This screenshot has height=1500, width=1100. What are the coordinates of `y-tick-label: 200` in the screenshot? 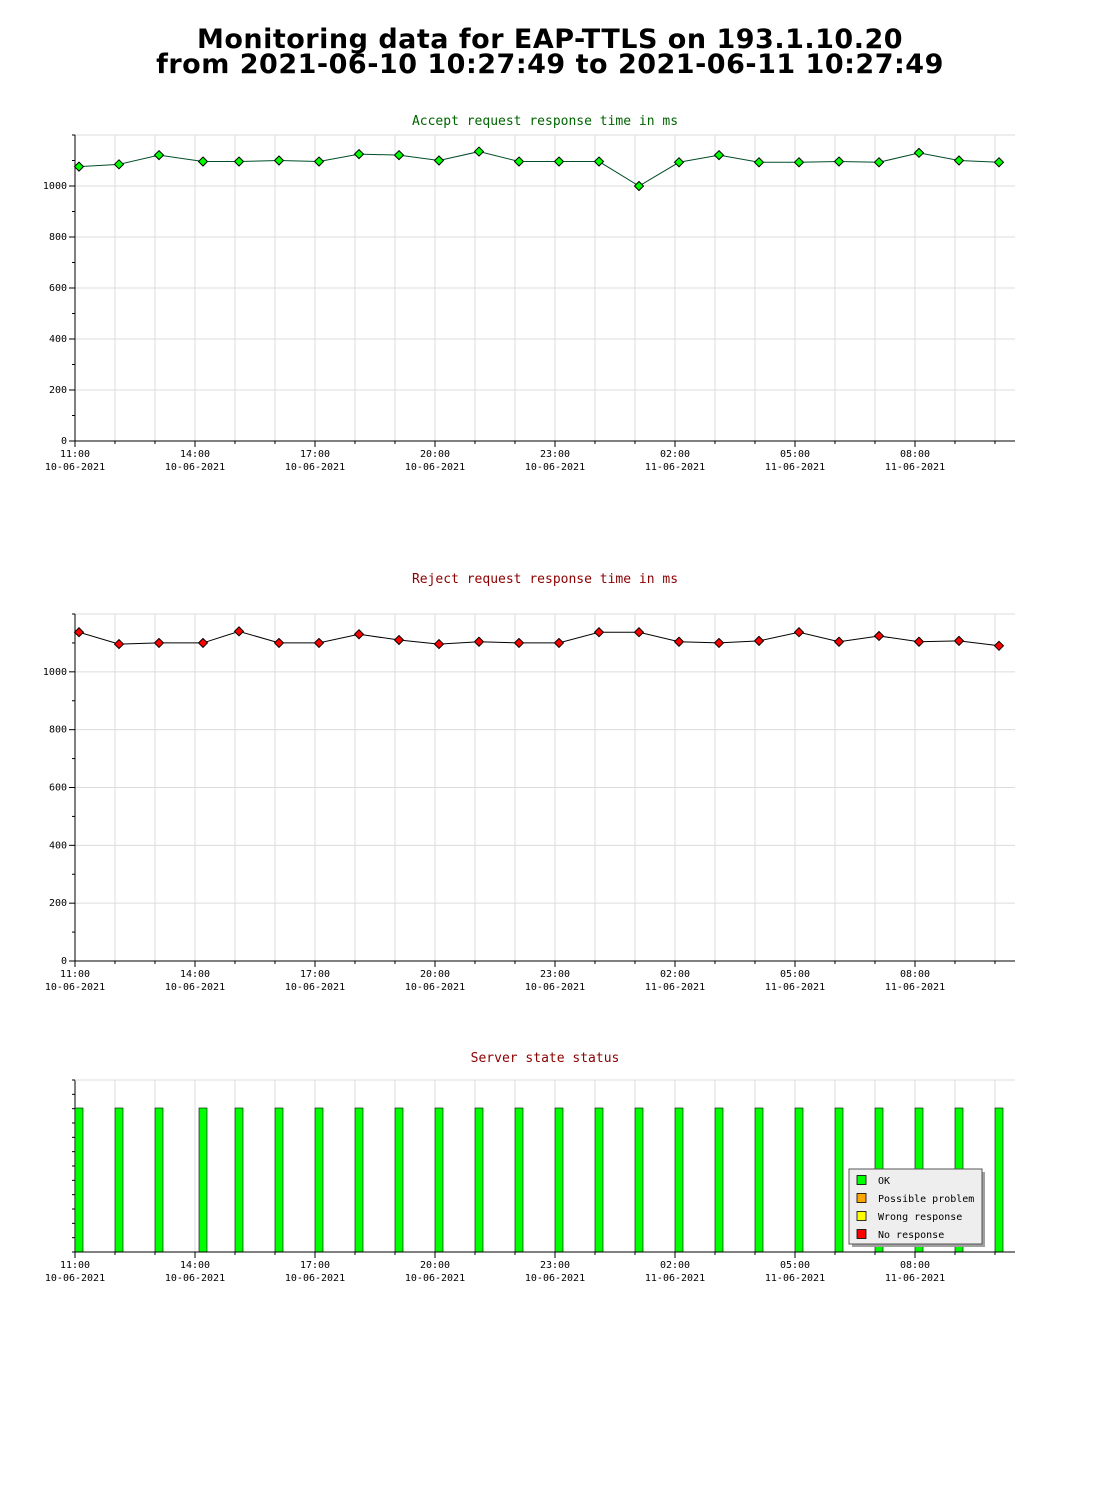 It's located at (58, 390).